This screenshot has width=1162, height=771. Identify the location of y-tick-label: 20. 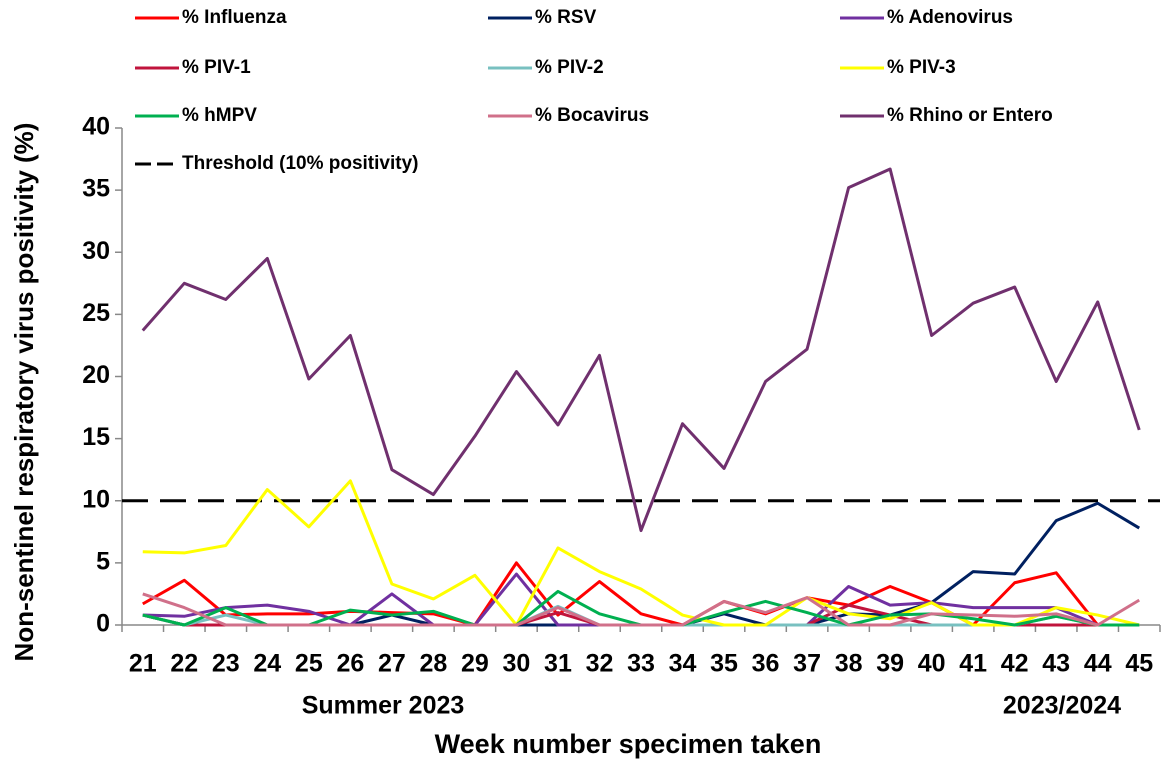
(96, 375).